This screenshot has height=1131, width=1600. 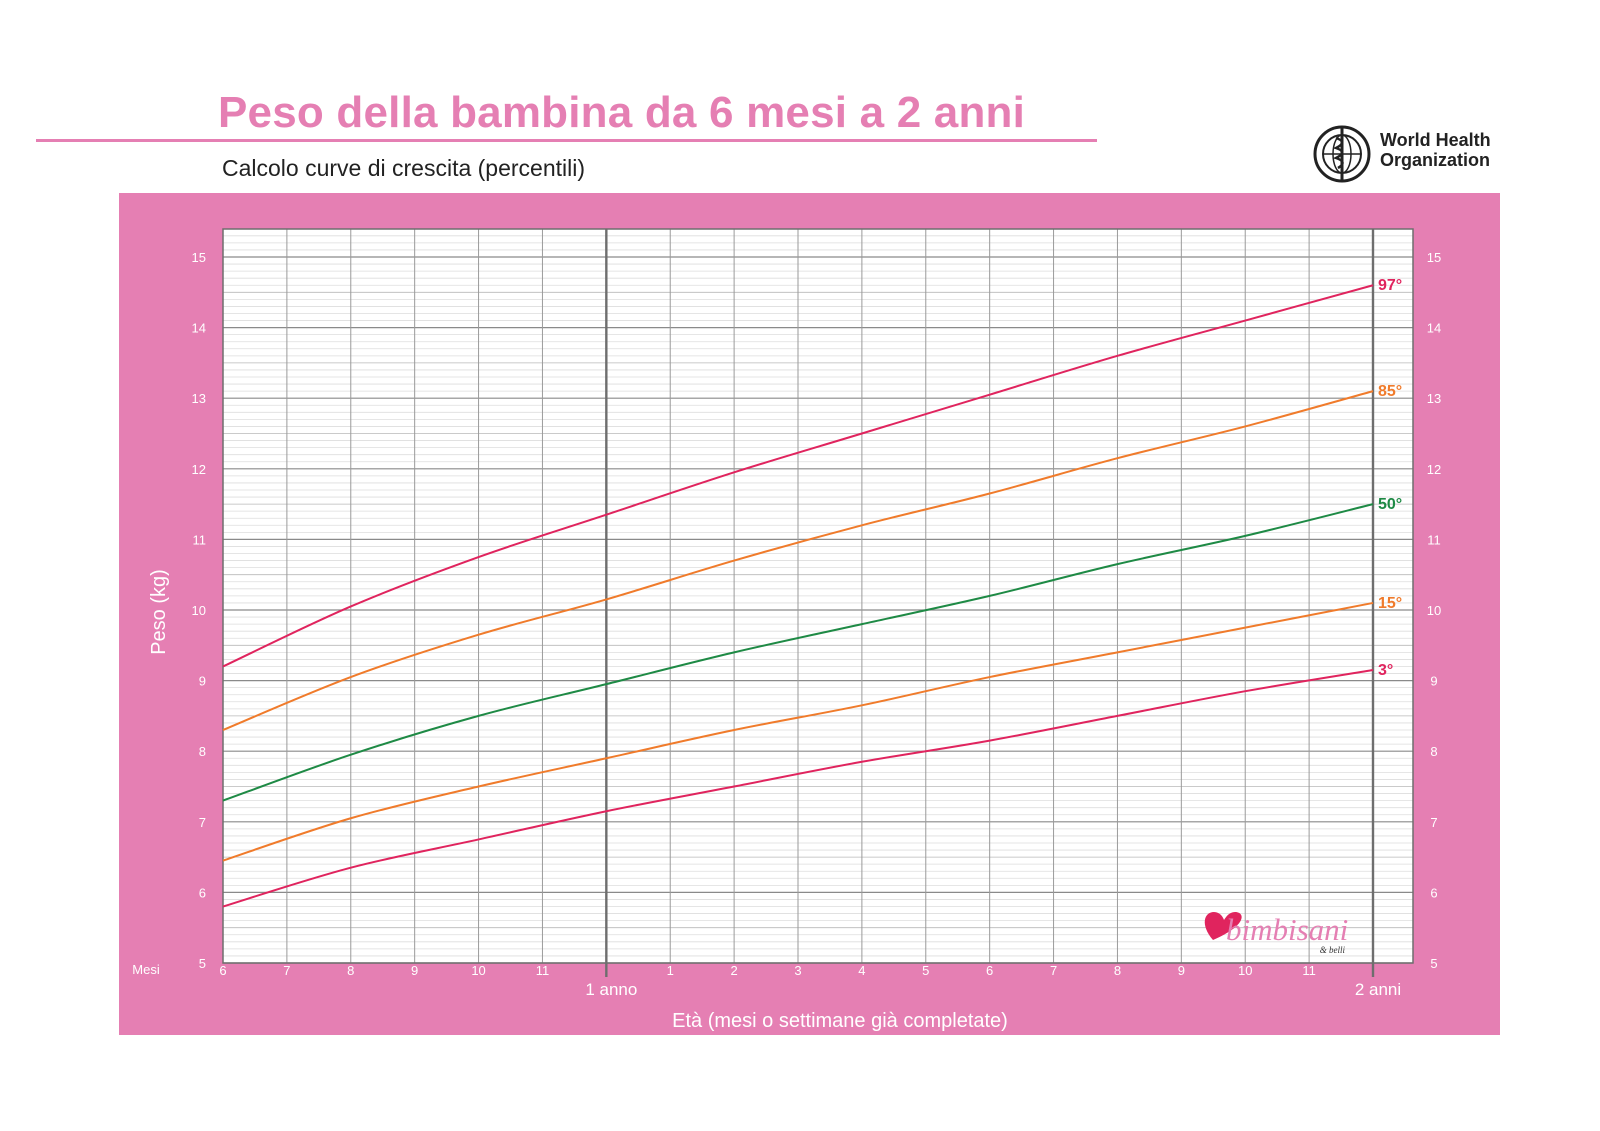 I want to click on heart-icon, so click(x=1223, y=926).